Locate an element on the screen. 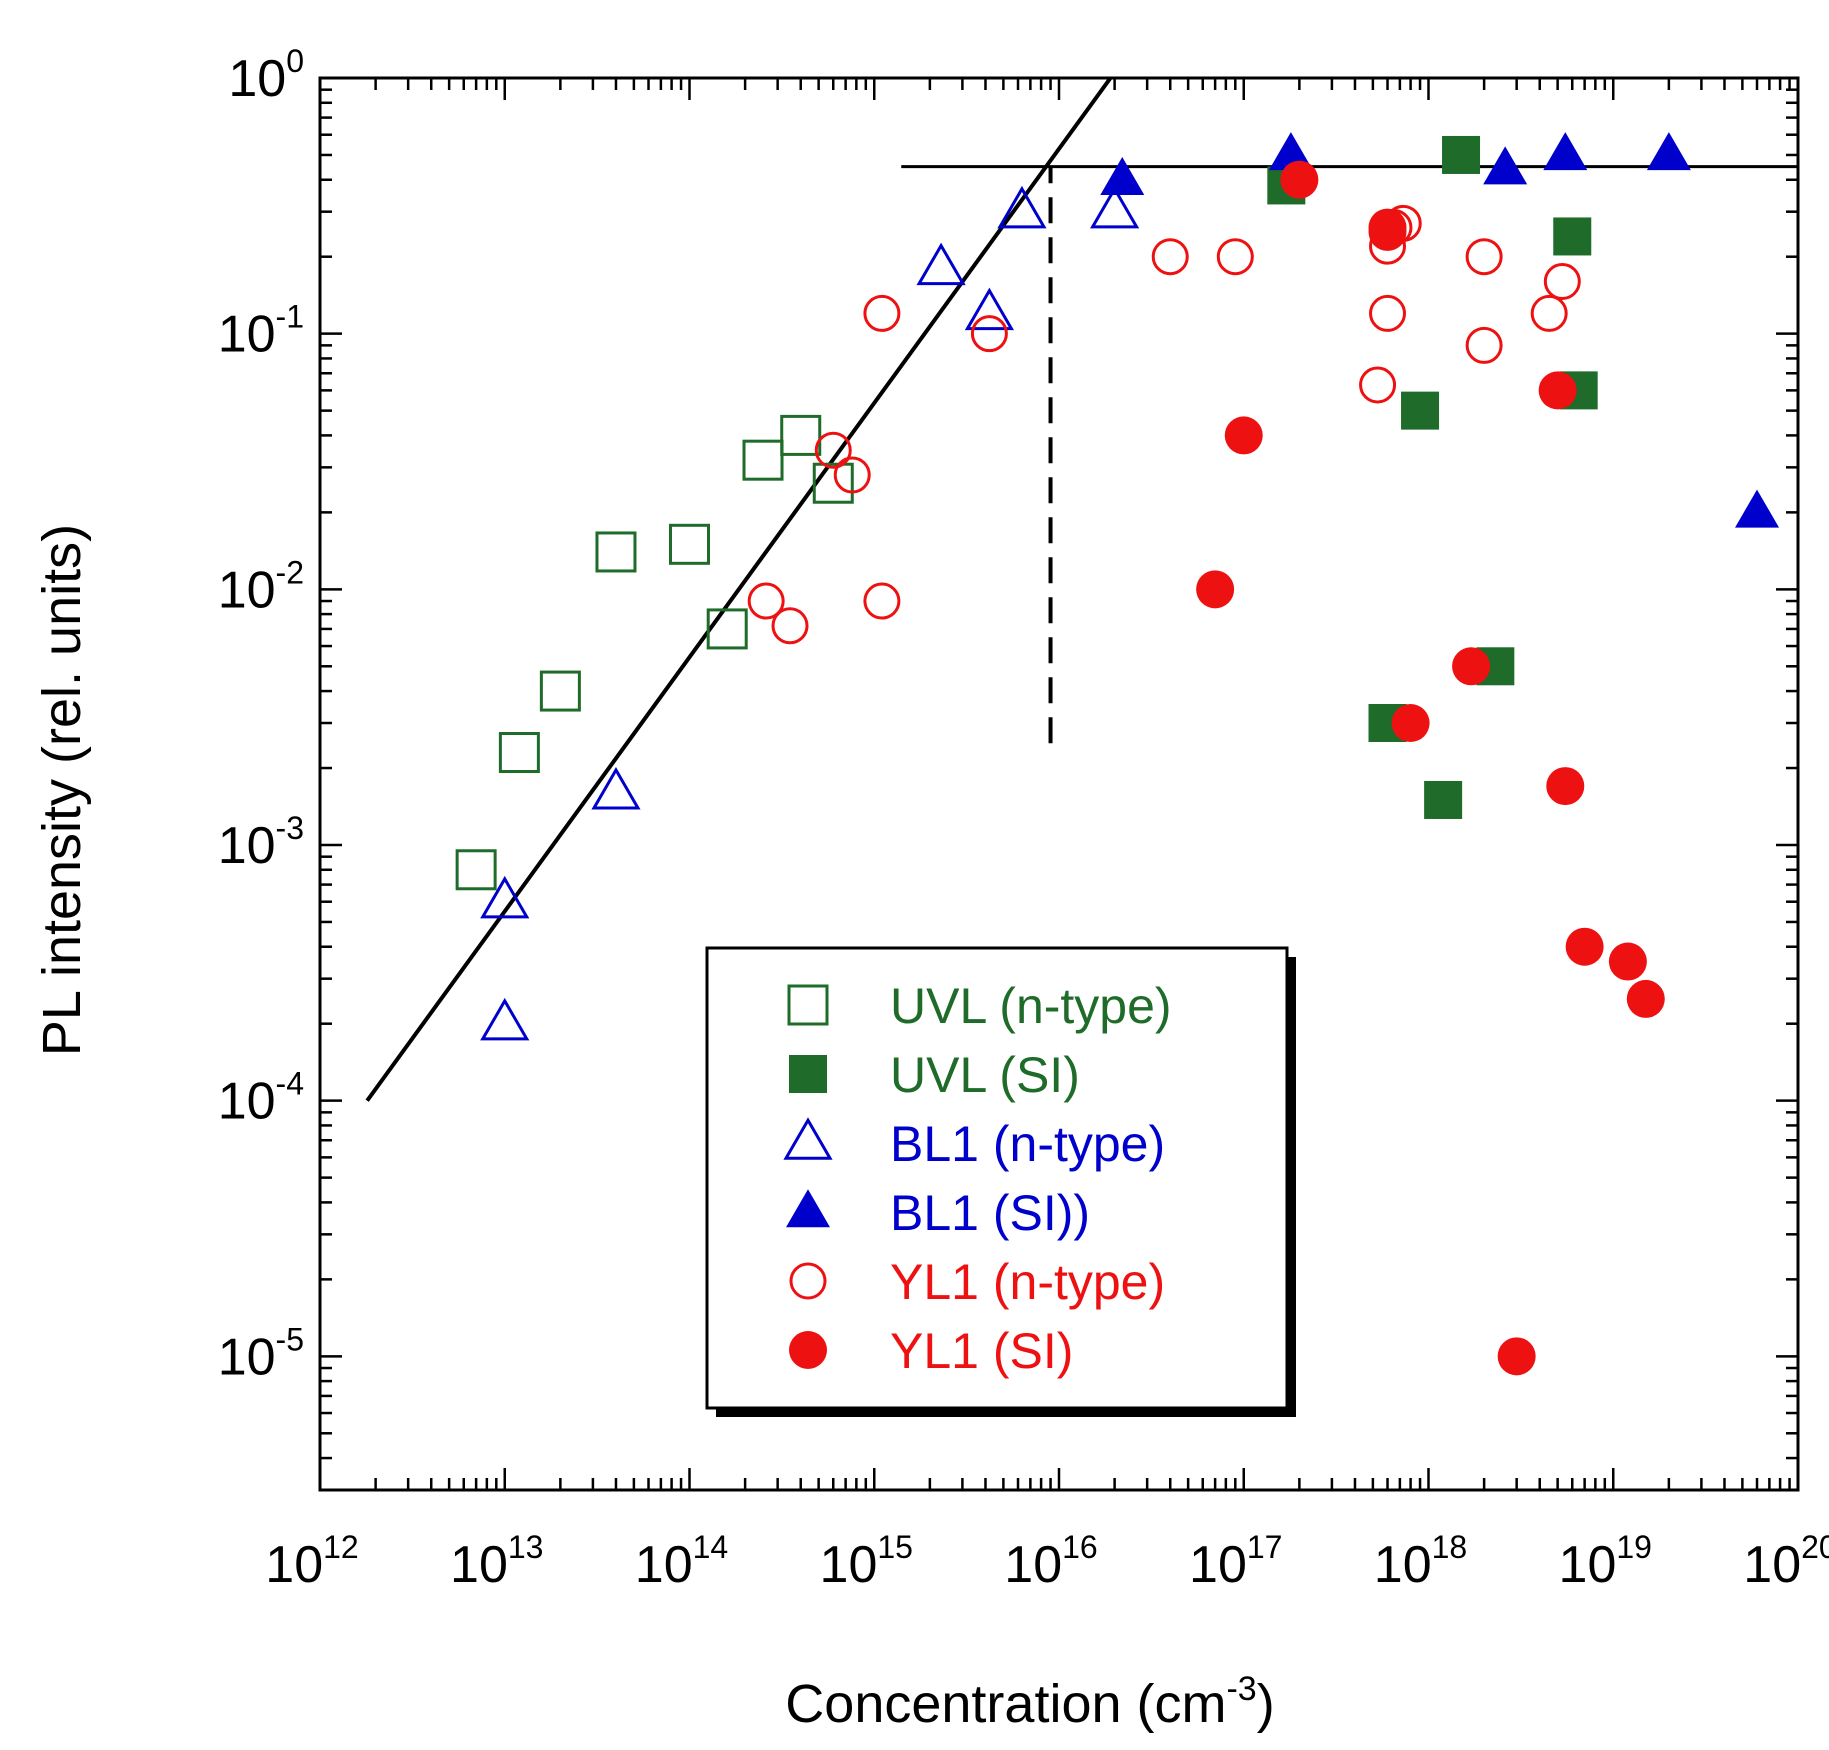 This screenshot has height=1750, width=1829. x-tick-label: 1020 is located at coordinates (1786, 1561).